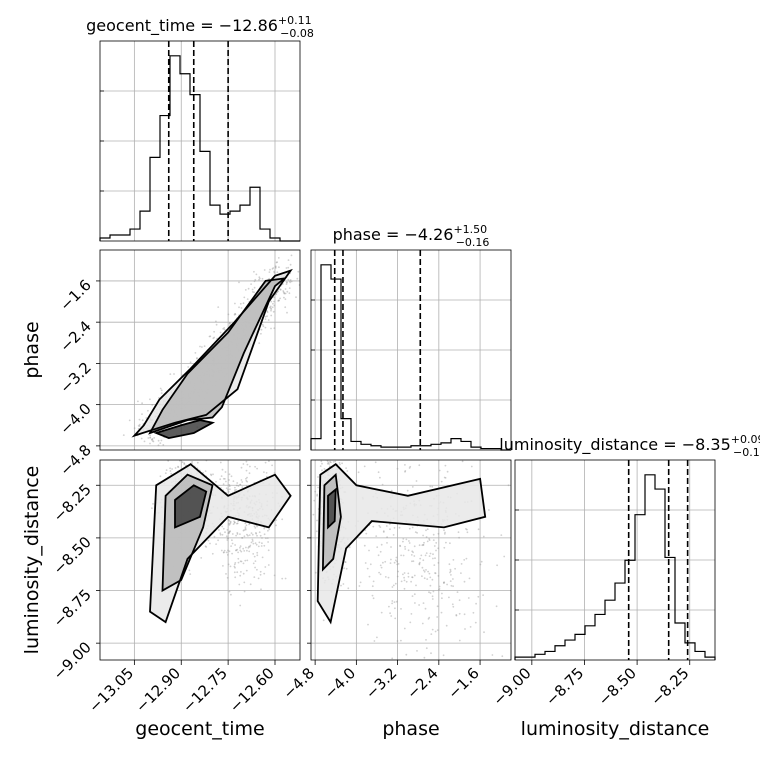  Describe the element at coordinates (617, 686) in the screenshot. I see `x-tick-label: −8.50` at that location.